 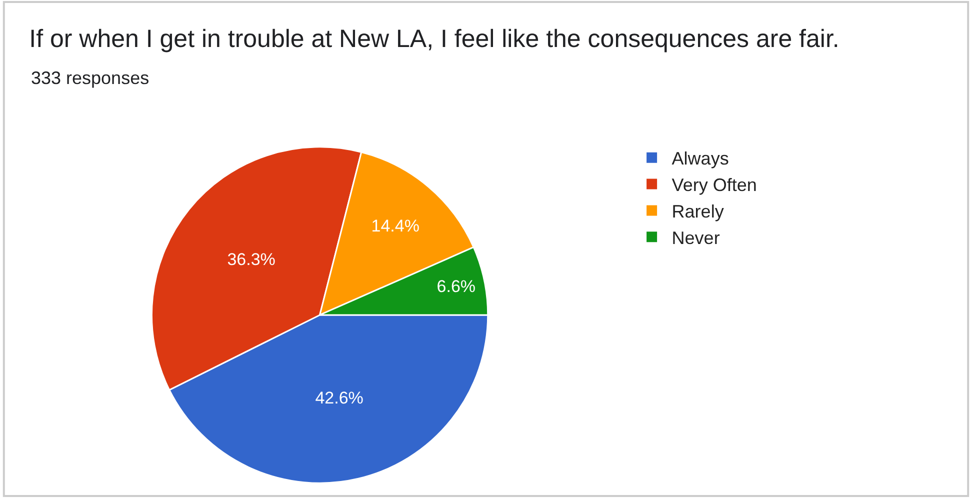 What do you see at coordinates (395, 226) in the screenshot?
I see `data-label: 14.4%` at bounding box center [395, 226].